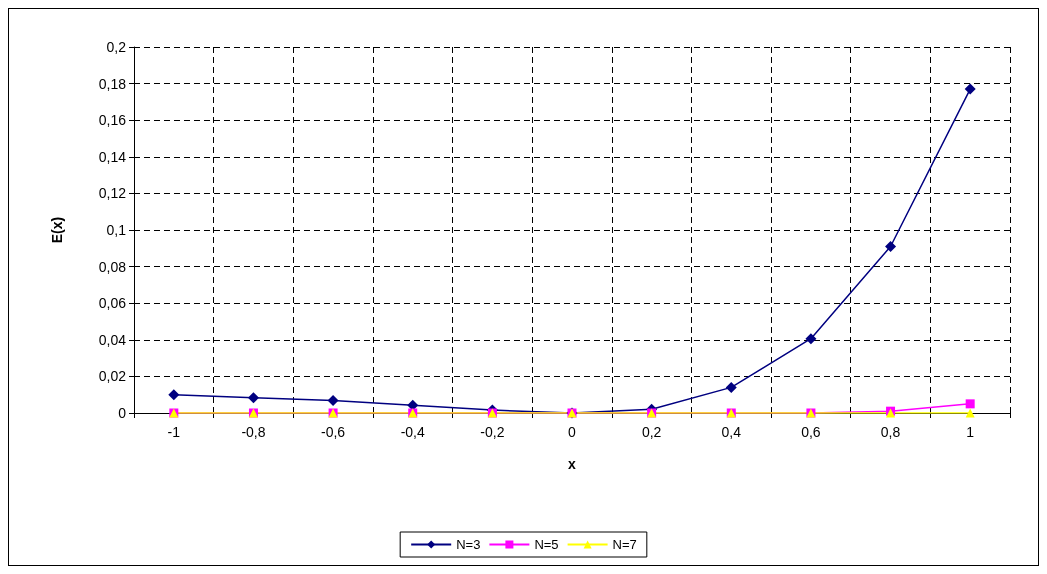 The height and width of the screenshot is (574, 1047). Describe the element at coordinates (811, 432) in the screenshot. I see `x-tick-label: 0,6` at that location.